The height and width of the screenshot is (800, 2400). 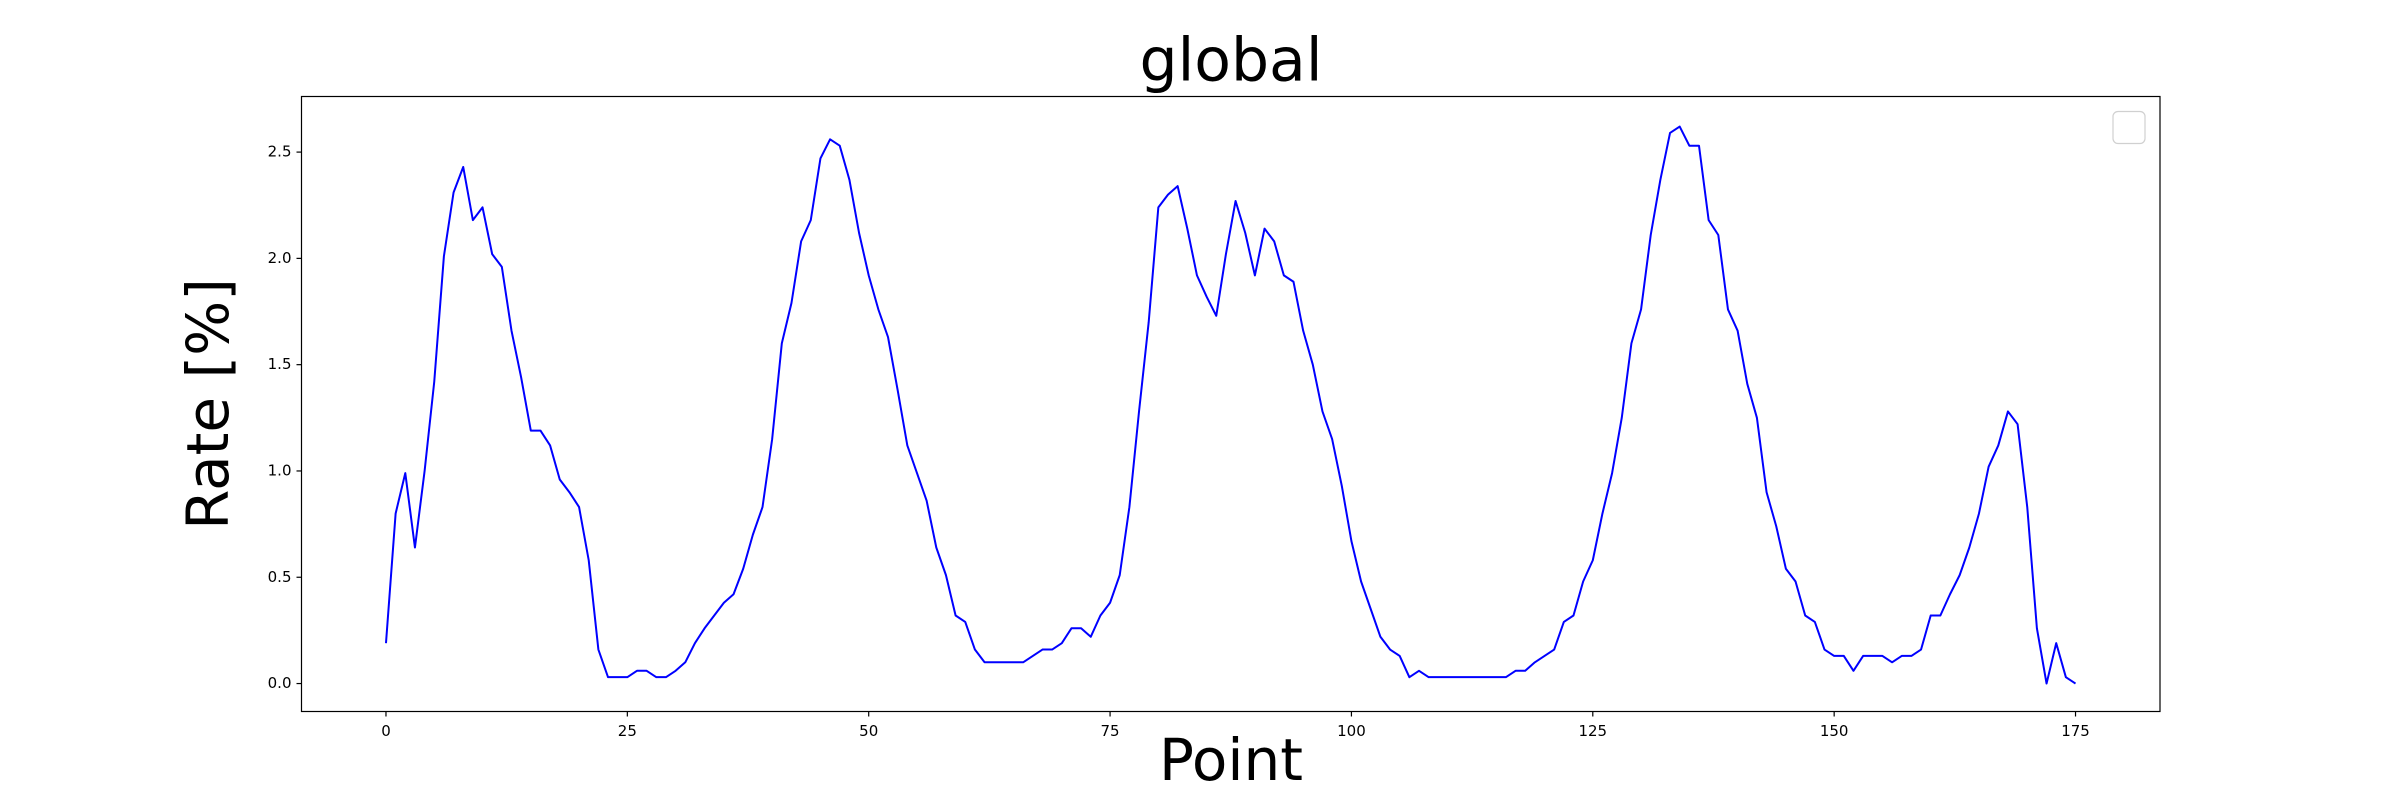 What do you see at coordinates (280, 577) in the screenshot?
I see `y-tick-label: 0.5` at bounding box center [280, 577].